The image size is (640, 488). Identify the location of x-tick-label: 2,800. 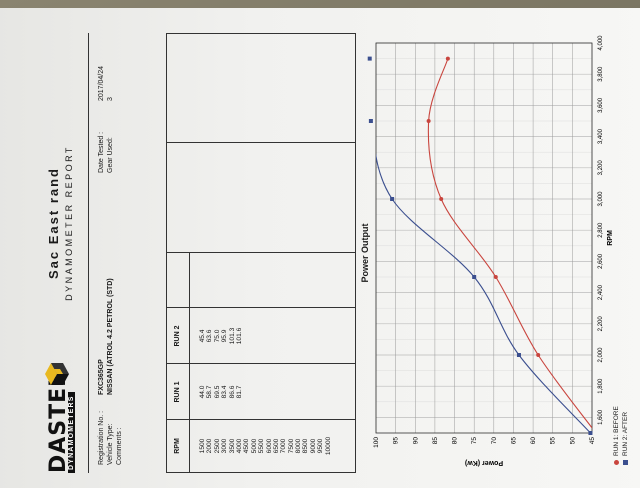
(601, 230).